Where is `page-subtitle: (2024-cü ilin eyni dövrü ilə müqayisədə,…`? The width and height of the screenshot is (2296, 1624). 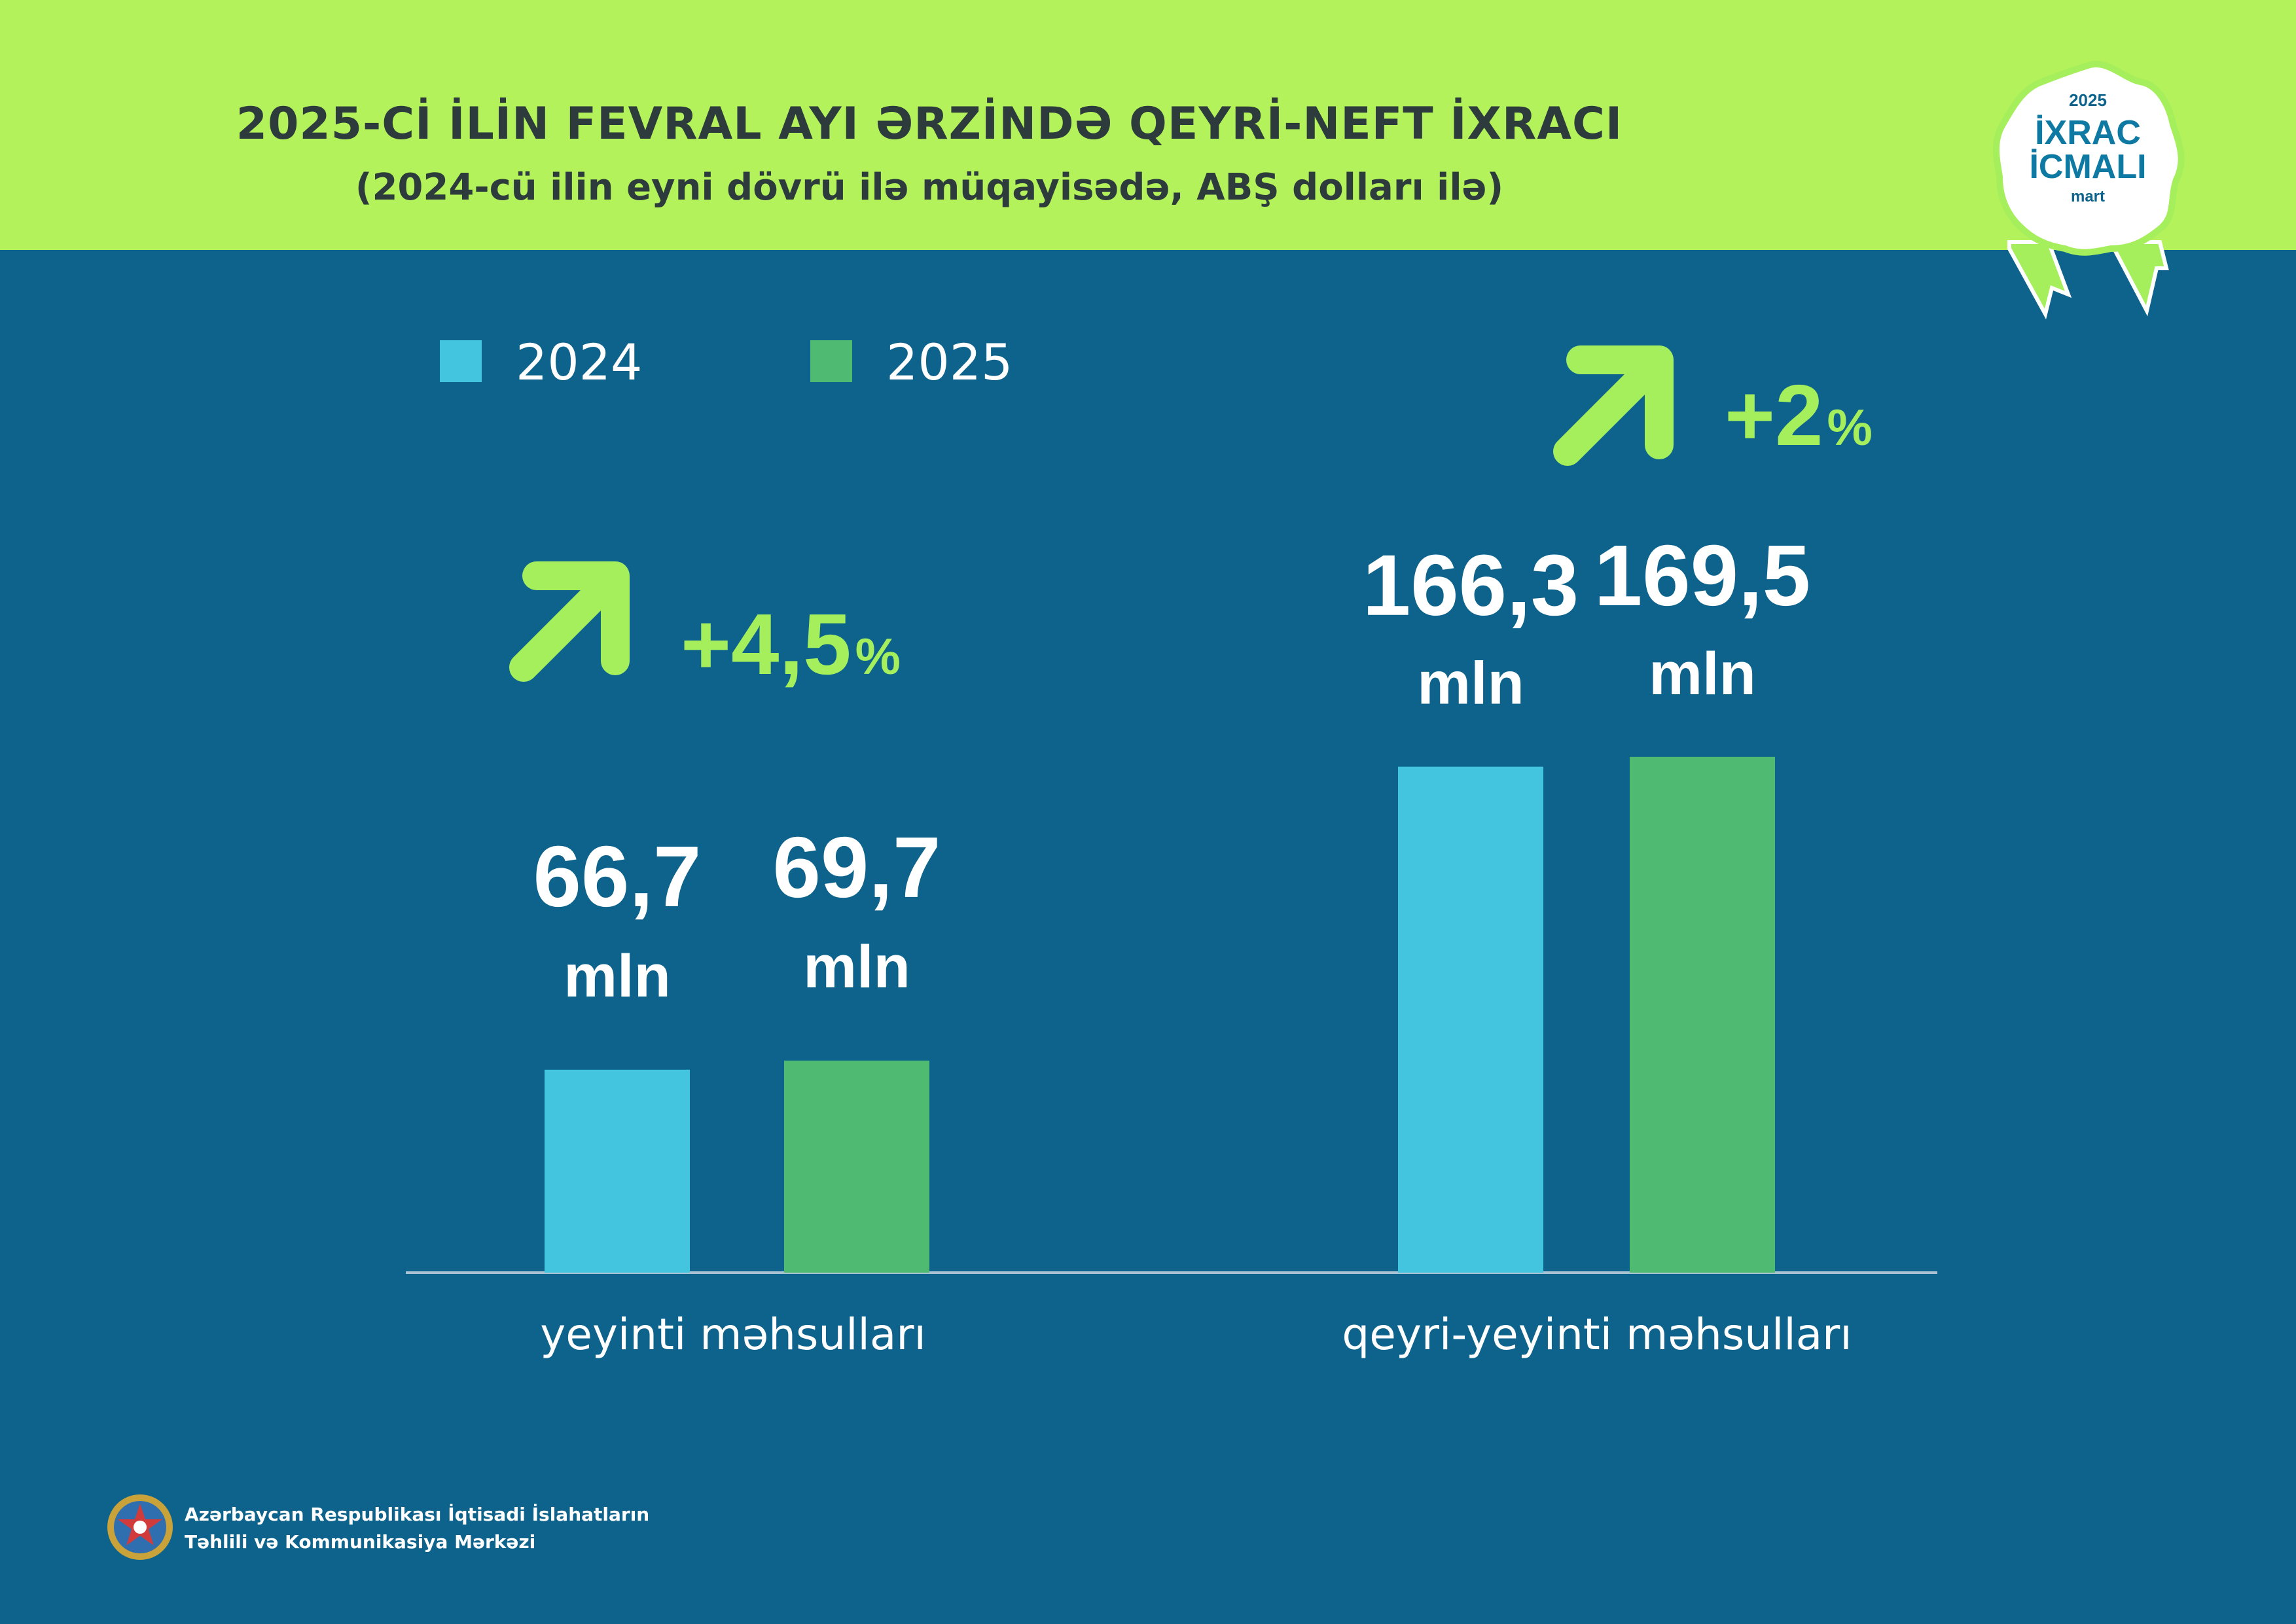 page-subtitle: (2024-cü ilin eyni dövrü ilə müqayisədə,… is located at coordinates (929, 187).